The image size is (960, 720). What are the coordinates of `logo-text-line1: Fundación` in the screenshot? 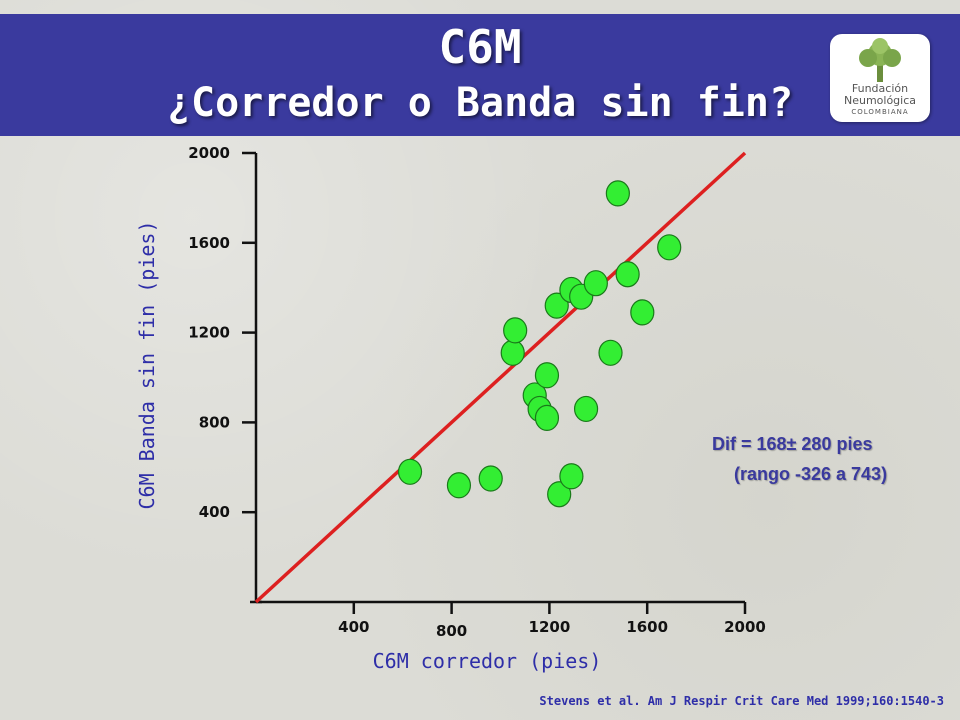 It's located at (880, 88).